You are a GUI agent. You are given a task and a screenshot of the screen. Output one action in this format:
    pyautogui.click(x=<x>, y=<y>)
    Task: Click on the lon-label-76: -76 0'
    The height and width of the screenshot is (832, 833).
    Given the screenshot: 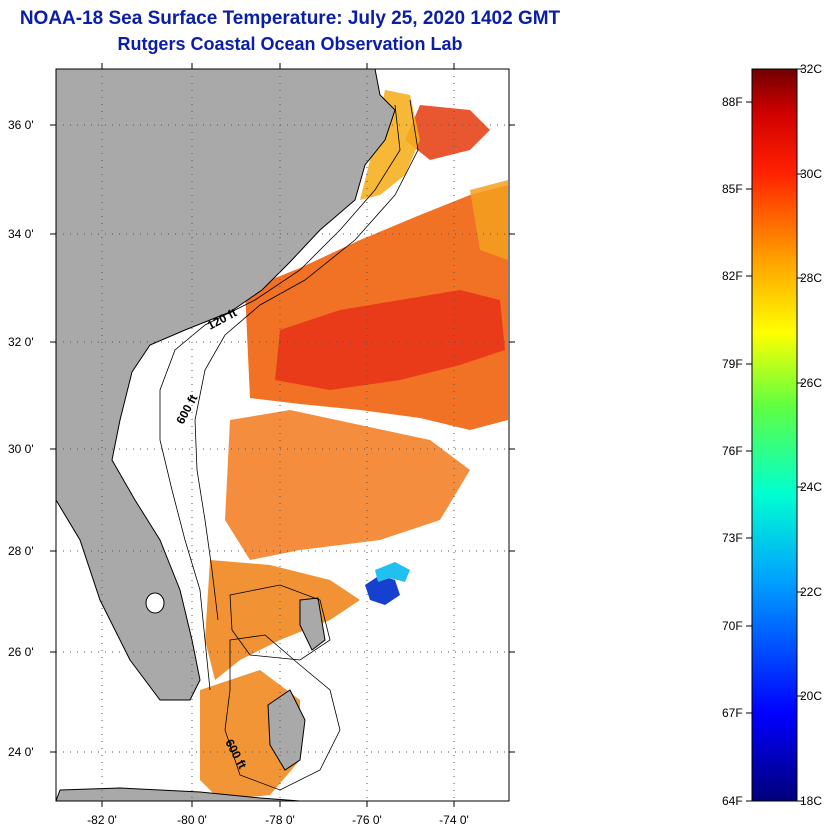 What is the action you would take?
    pyautogui.click(x=367, y=820)
    